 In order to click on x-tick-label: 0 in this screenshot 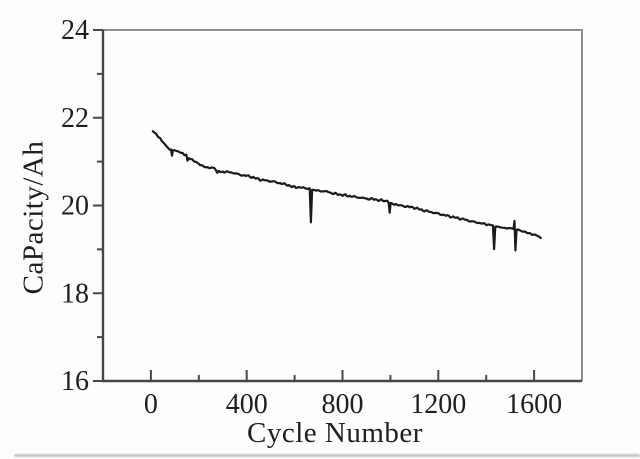, I will do `click(151, 404)`.